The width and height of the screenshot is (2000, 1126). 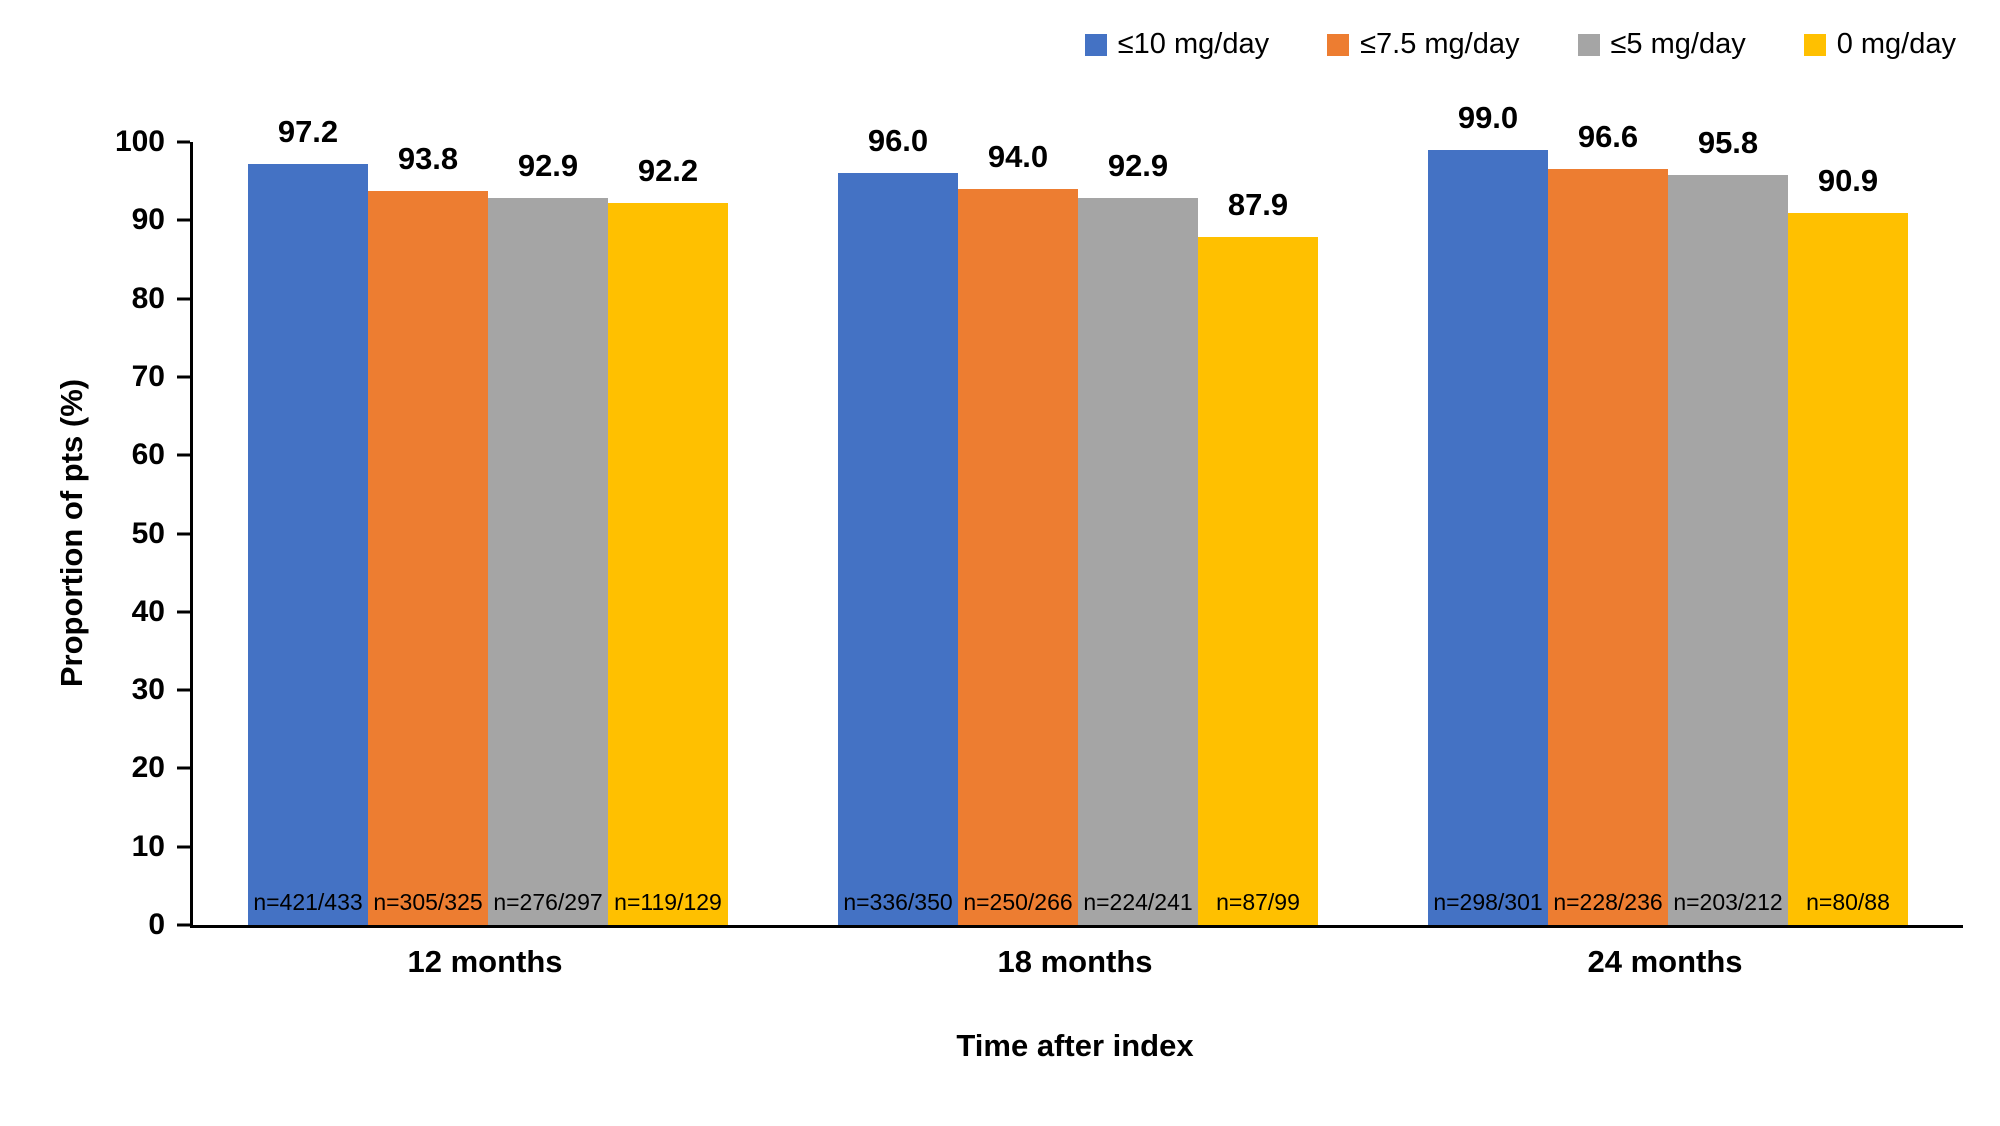 What do you see at coordinates (148, 455) in the screenshot?
I see `y-tick-label: 60` at bounding box center [148, 455].